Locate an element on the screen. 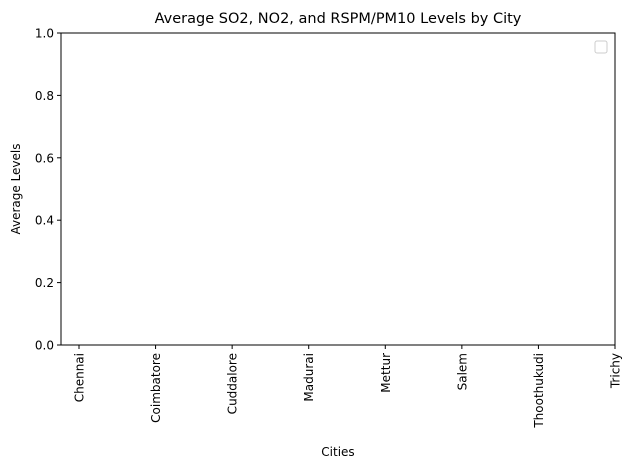 The image size is (630, 474). y-axis-ticks: 0.0 0.2 0.4 0.6 0.8 1.0 is located at coordinates (48, 190).